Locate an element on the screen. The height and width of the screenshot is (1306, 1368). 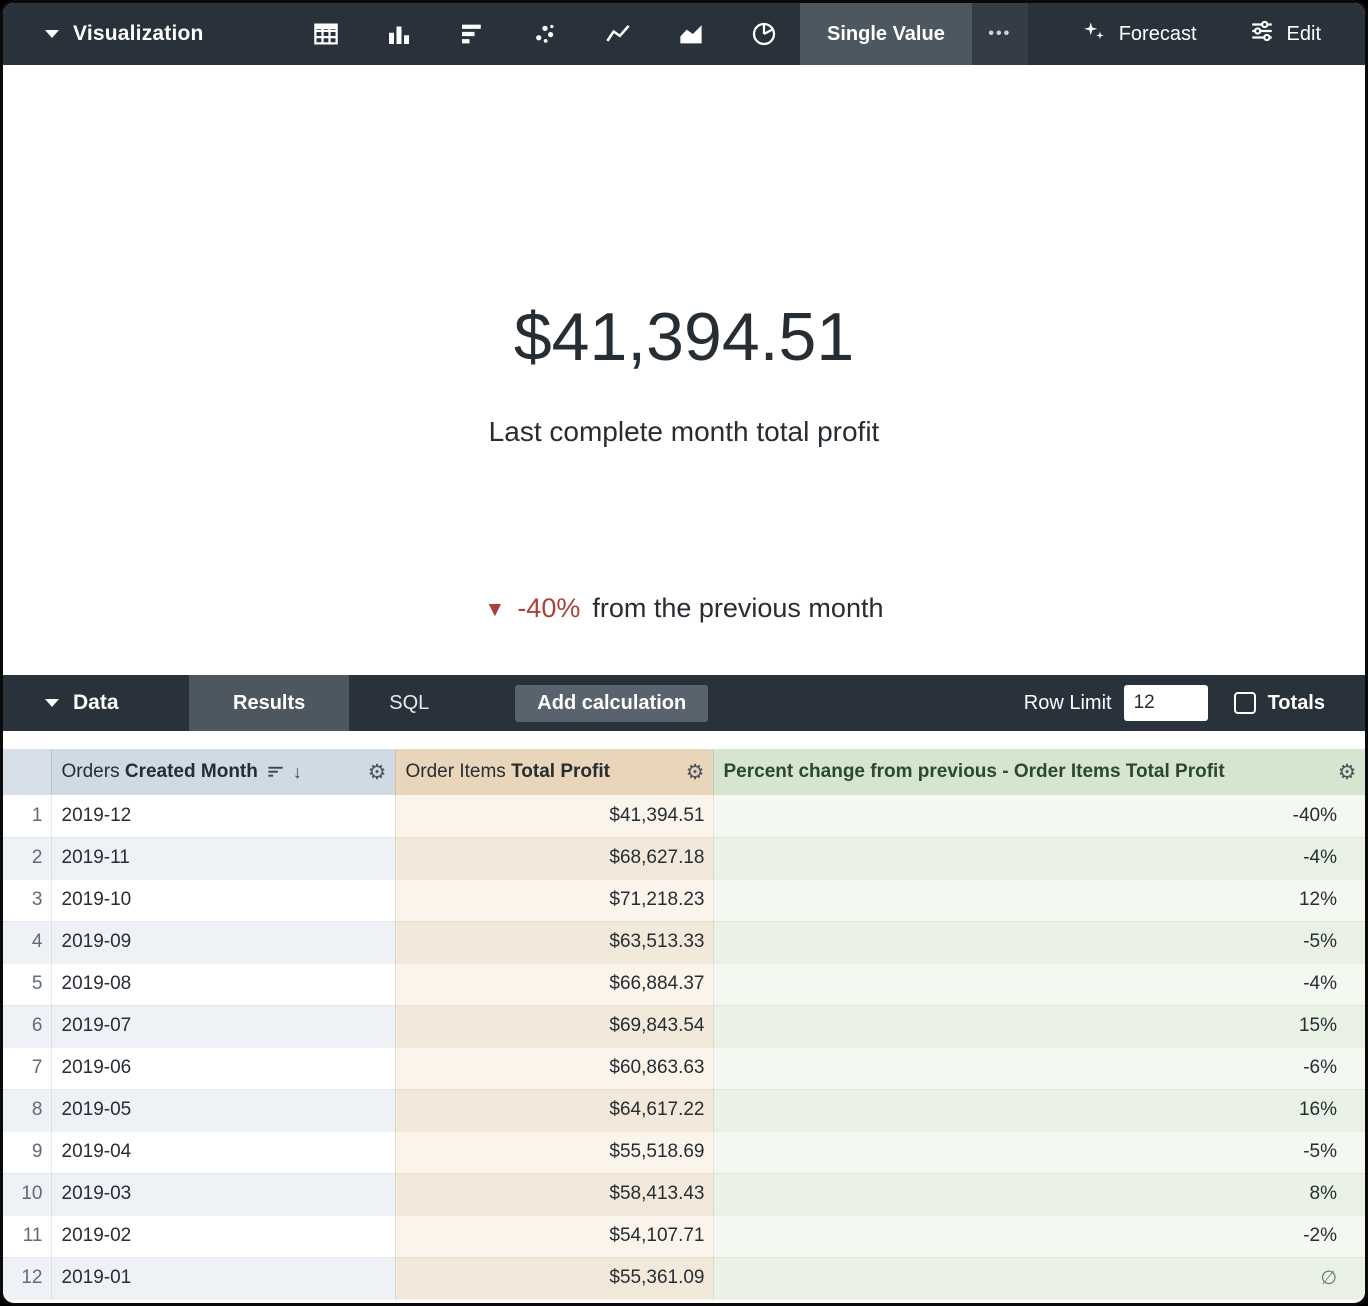
row-limit-control: Row Limit is located at coordinates (1129, 703).